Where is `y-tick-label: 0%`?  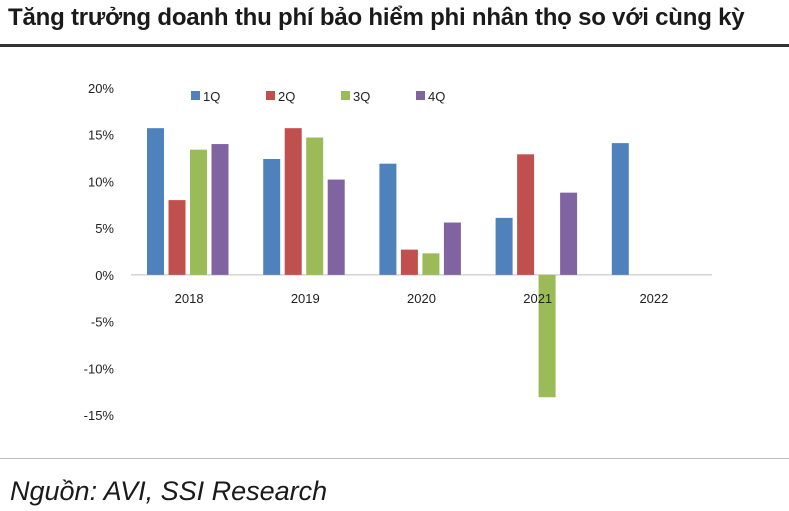 y-tick-label: 0% is located at coordinates (104, 275).